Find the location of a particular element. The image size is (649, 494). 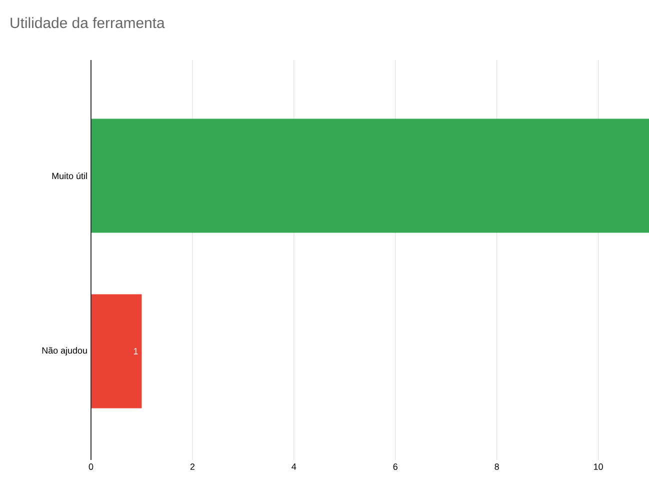

y-tick-label: Não ajudou is located at coordinates (64, 351).